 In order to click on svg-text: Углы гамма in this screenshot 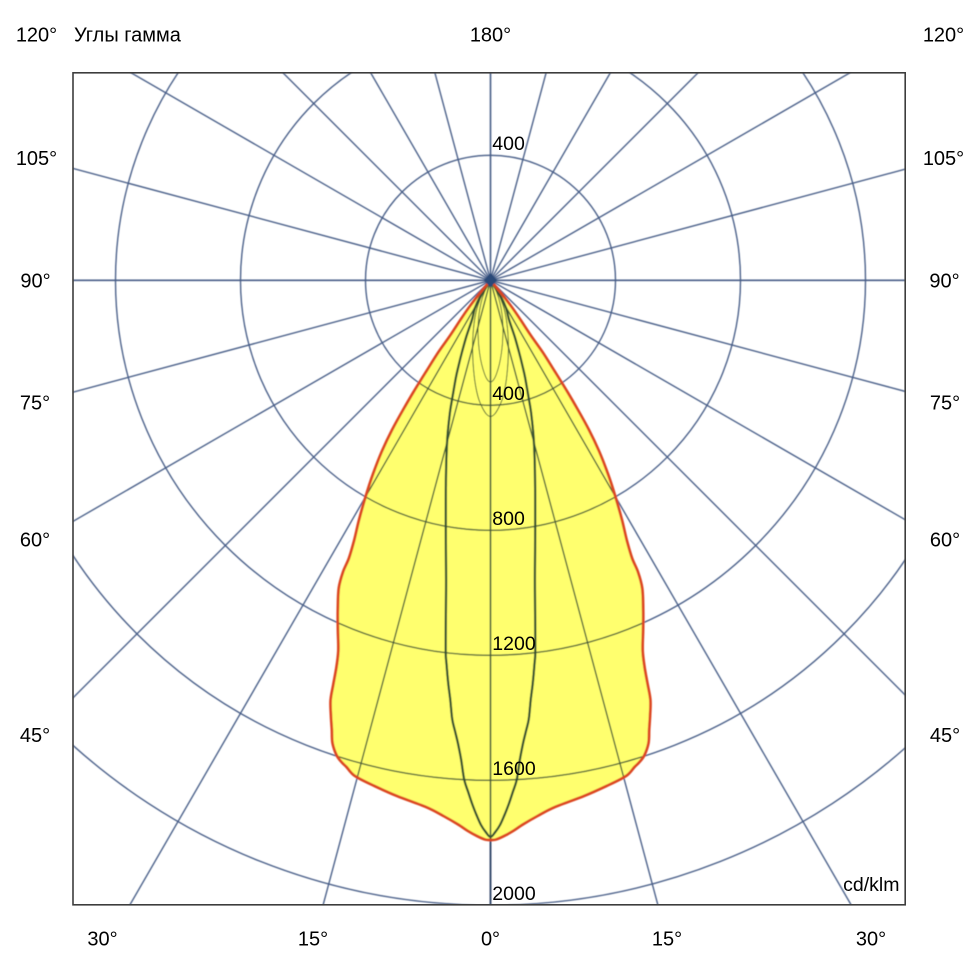, I will do `click(128, 36)`.